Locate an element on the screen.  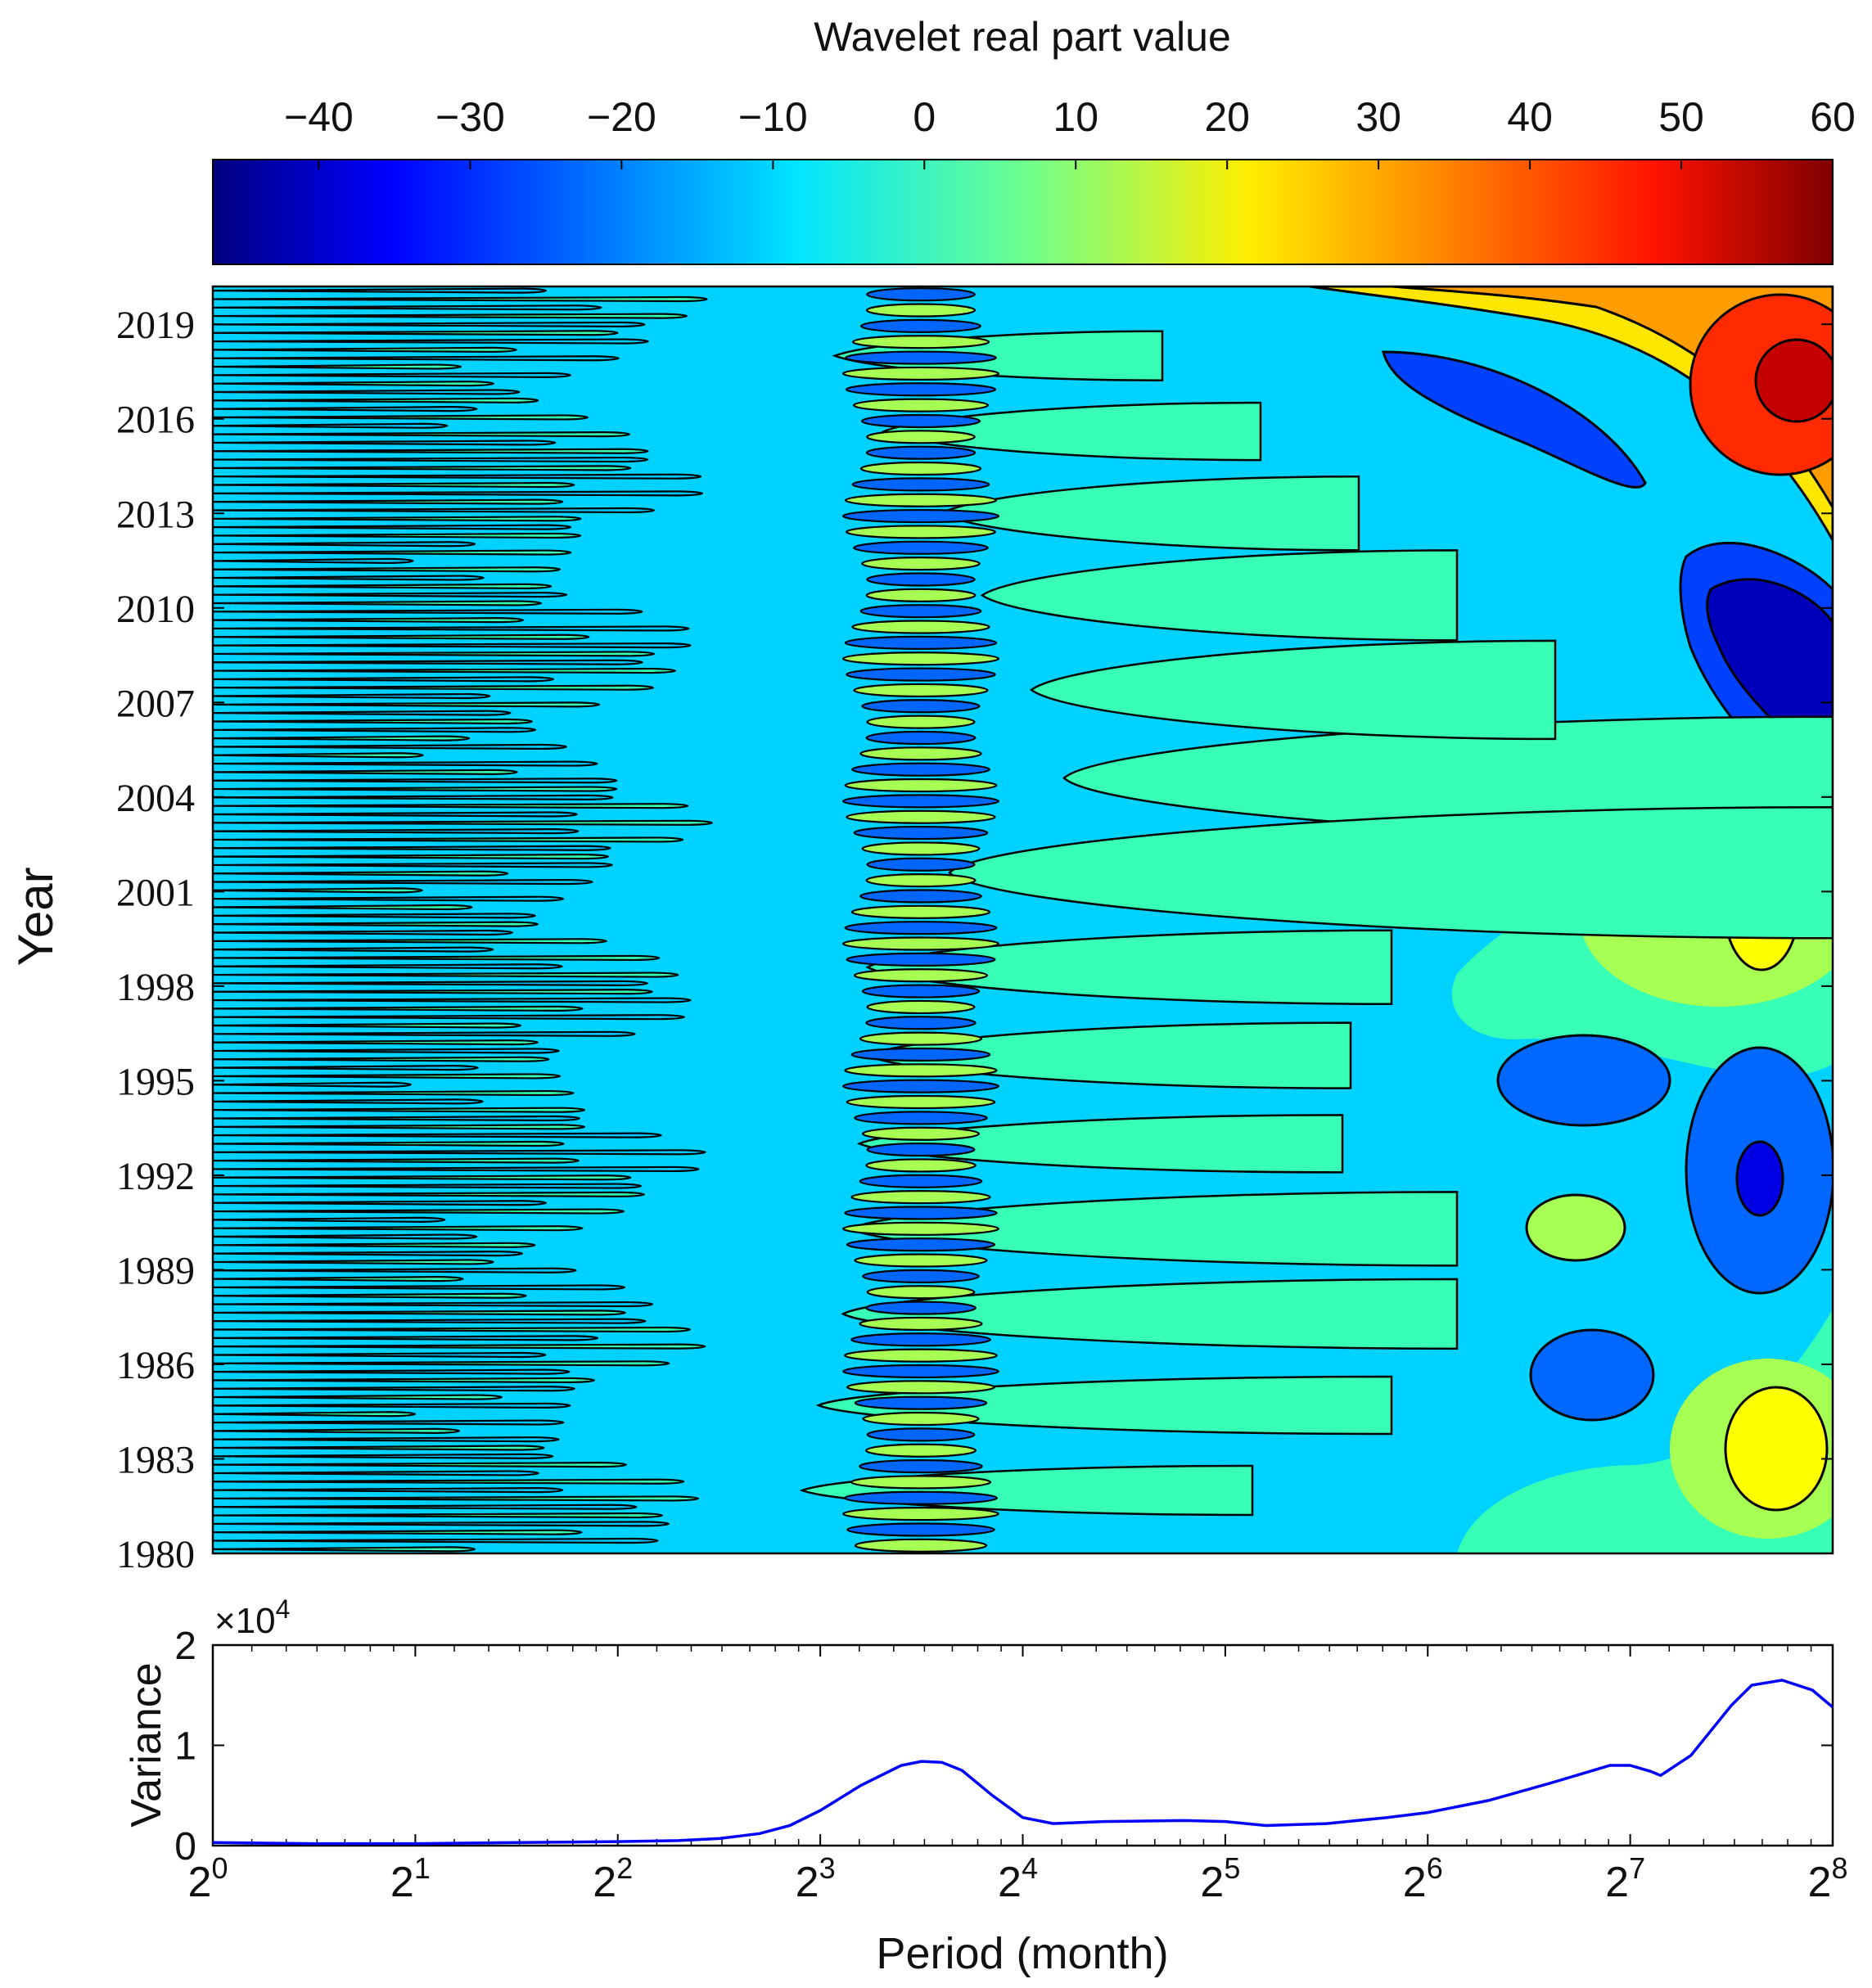
heatmap-y-tick-label: 2019 is located at coordinates (155, 326).